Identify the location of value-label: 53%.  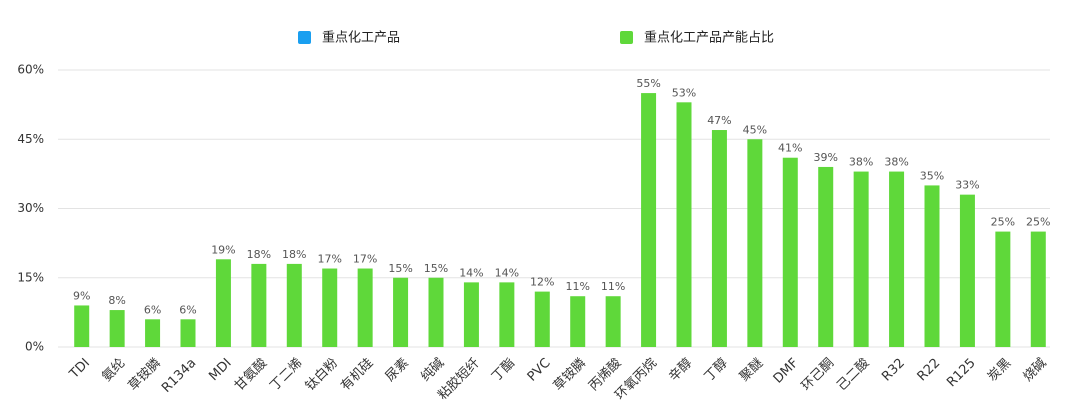
(684, 92).